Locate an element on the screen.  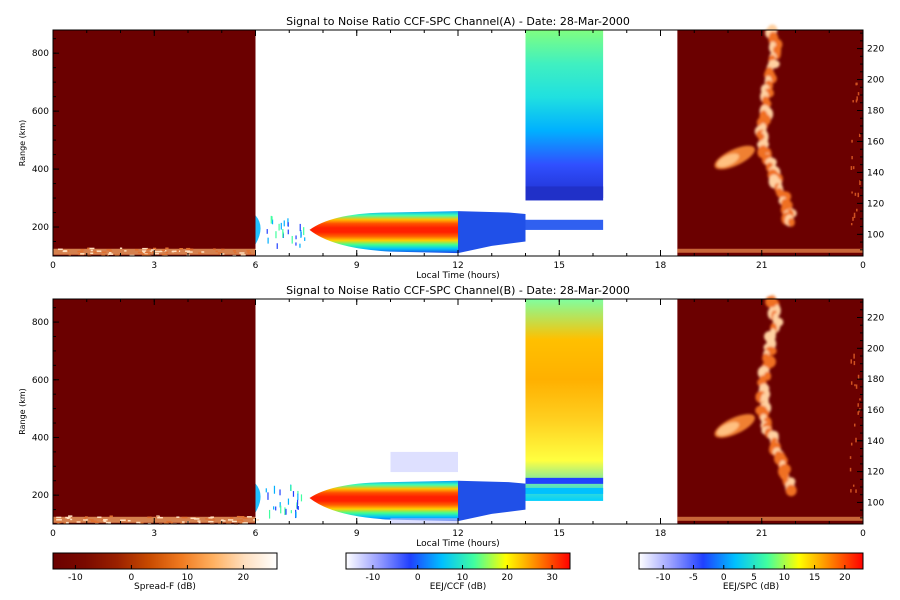
x-tick-label: 6 is located at coordinates (256, 534).